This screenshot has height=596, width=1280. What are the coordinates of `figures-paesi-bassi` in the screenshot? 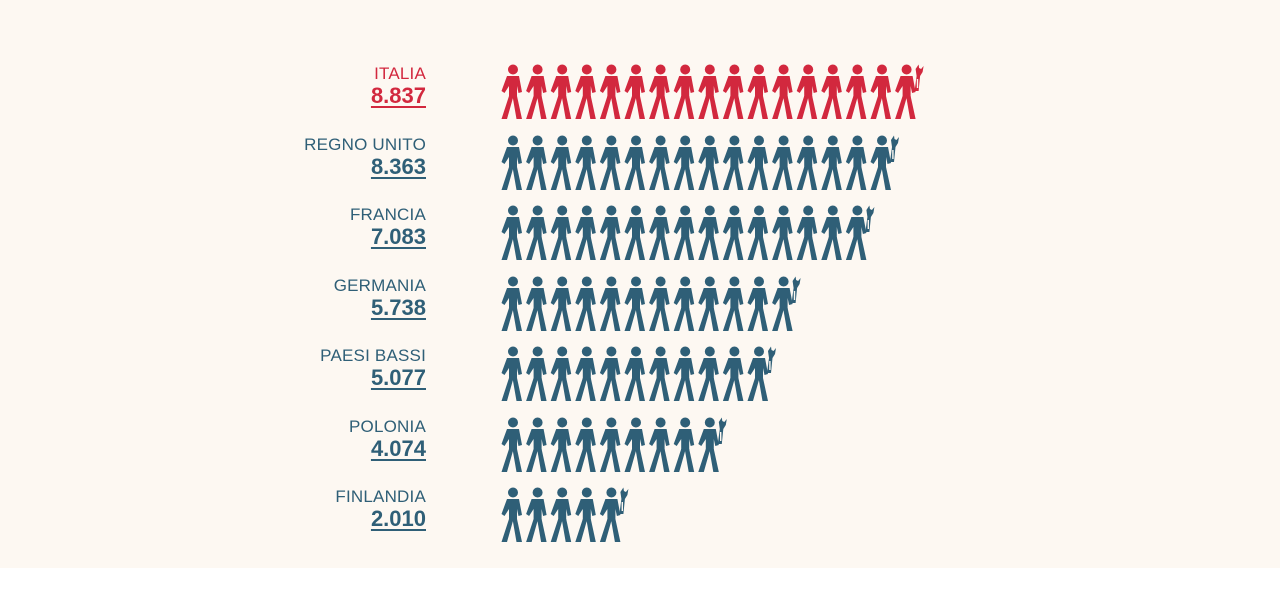 It's located at (638, 373).